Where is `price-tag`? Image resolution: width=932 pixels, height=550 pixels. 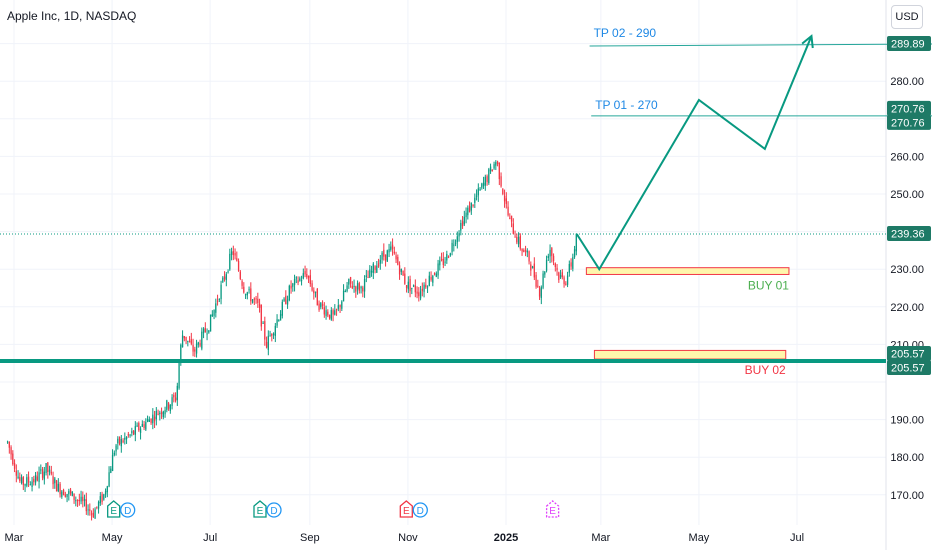 price-tag is located at coordinates (909, 108).